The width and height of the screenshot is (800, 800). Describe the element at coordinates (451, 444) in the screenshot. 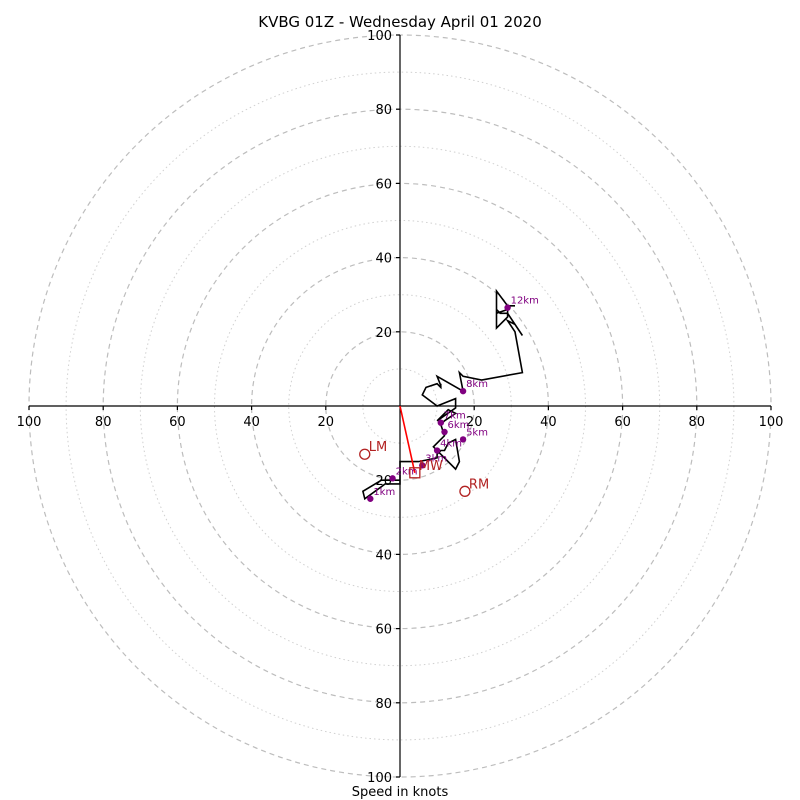

I see `height-marker-label: 4km` at that location.